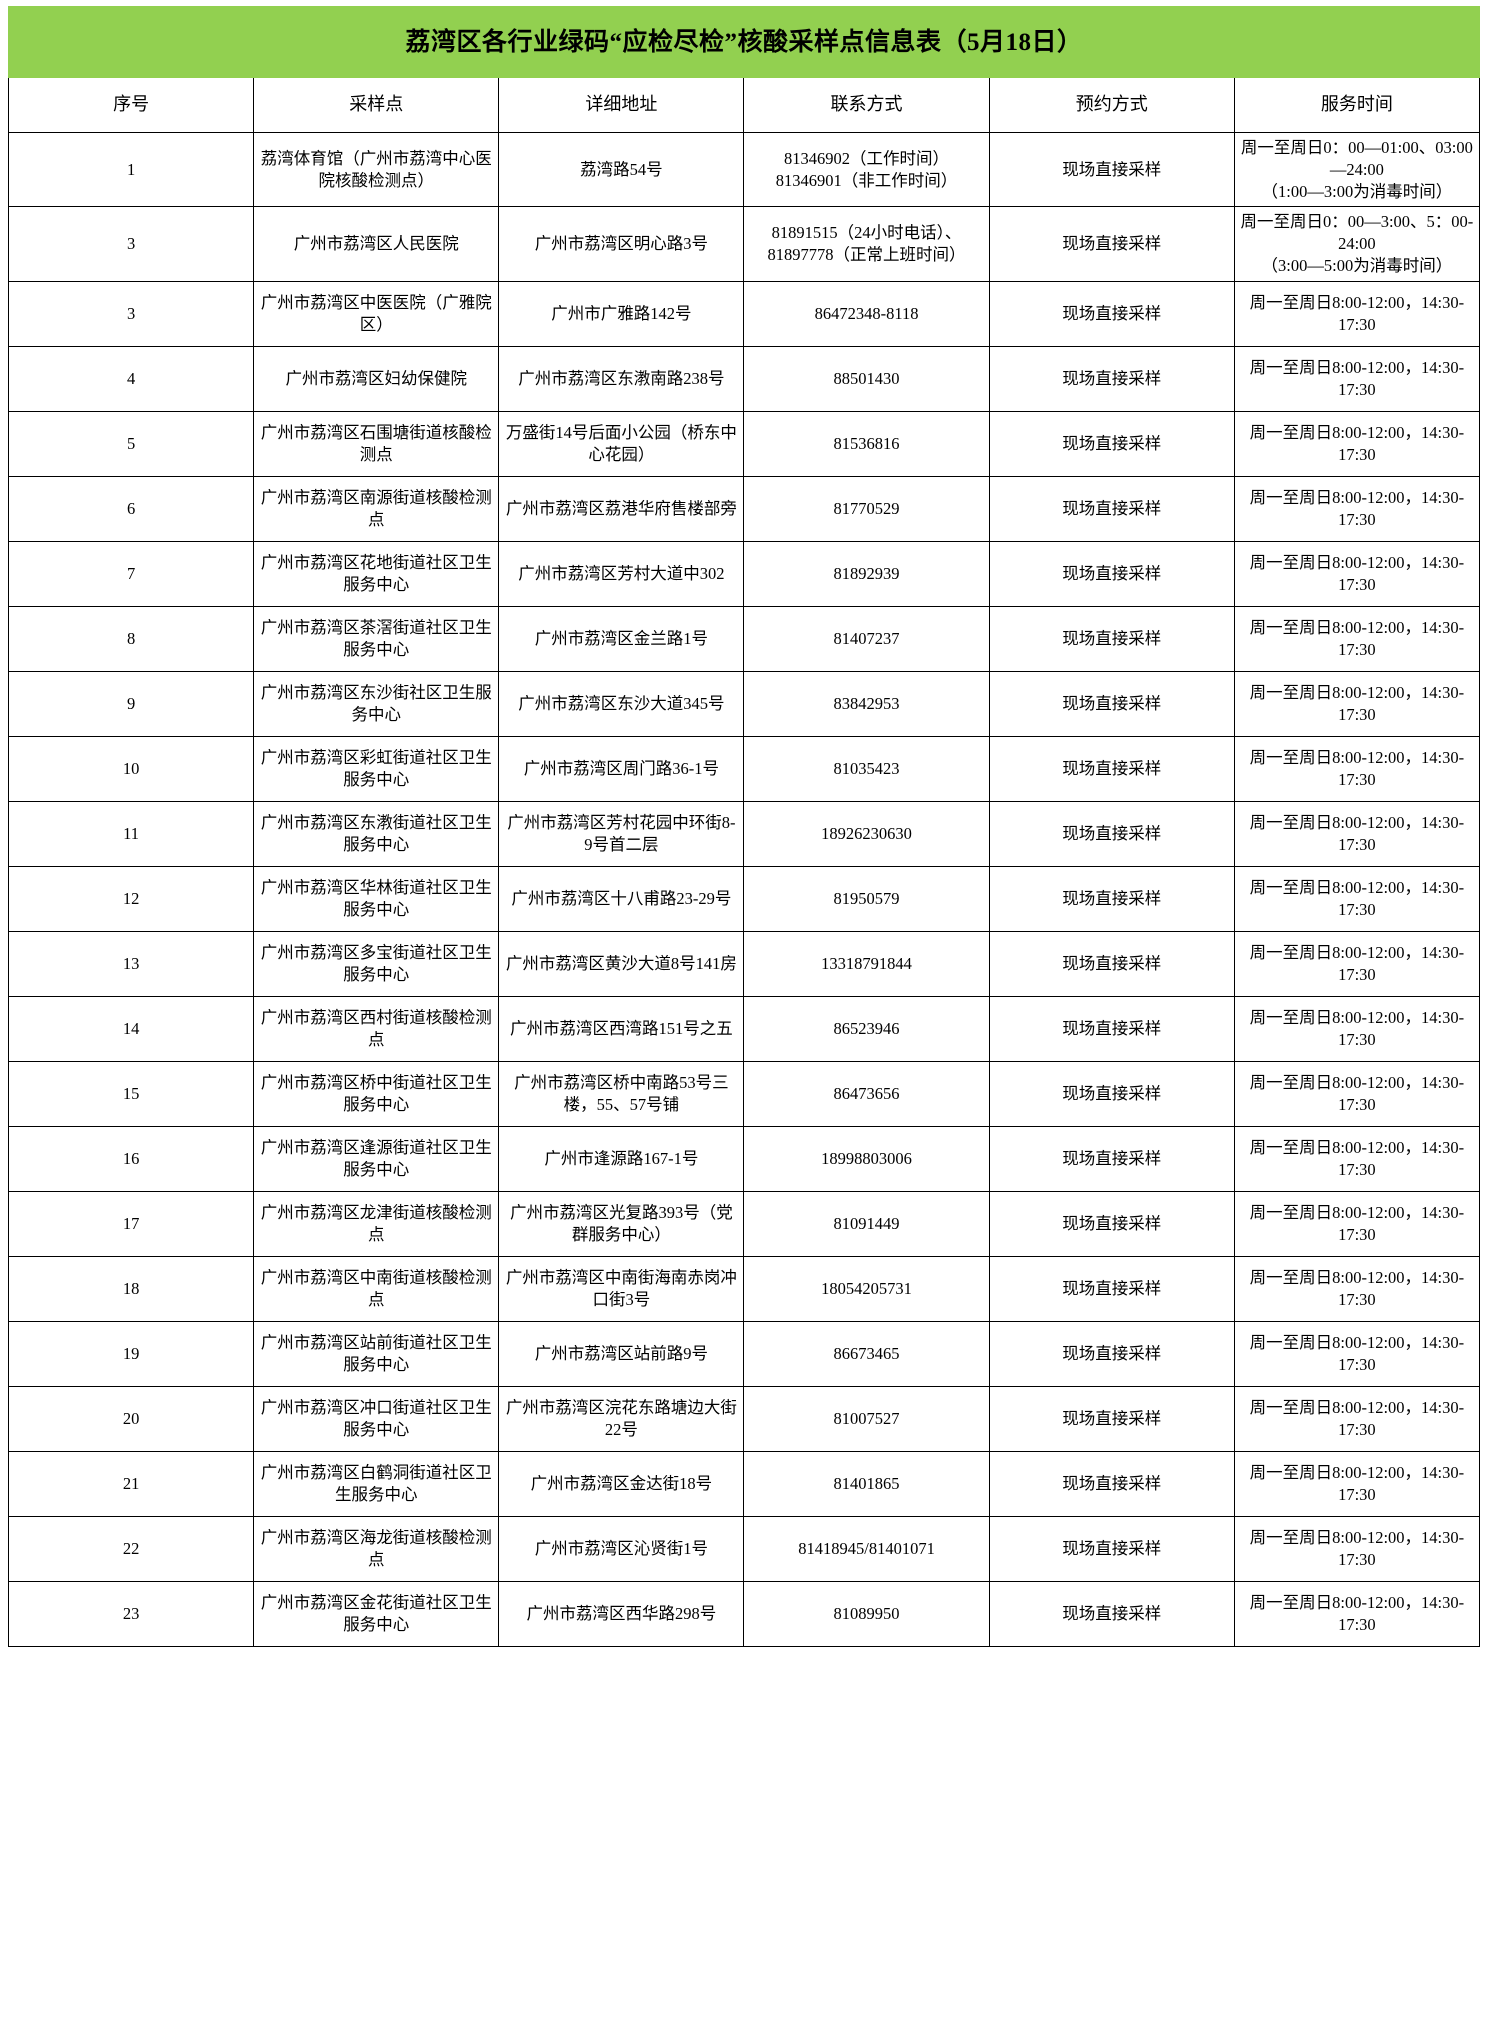 This screenshot has width=1488, height=2019. What do you see at coordinates (131, 1288) in the screenshot?
I see `cell-index: 18` at bounding box center [131, 1288].